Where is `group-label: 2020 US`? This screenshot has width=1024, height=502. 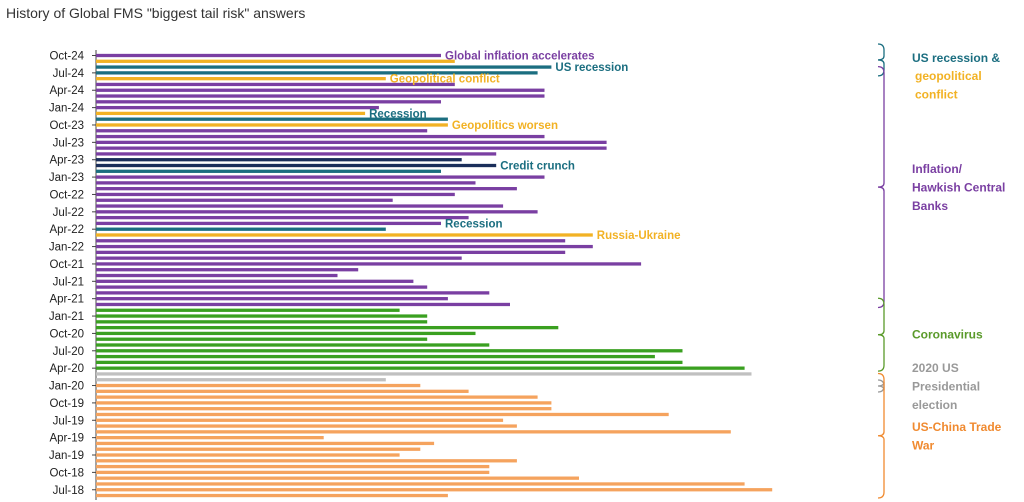
group-label: 2020 US is located at coordinates (935, 368).